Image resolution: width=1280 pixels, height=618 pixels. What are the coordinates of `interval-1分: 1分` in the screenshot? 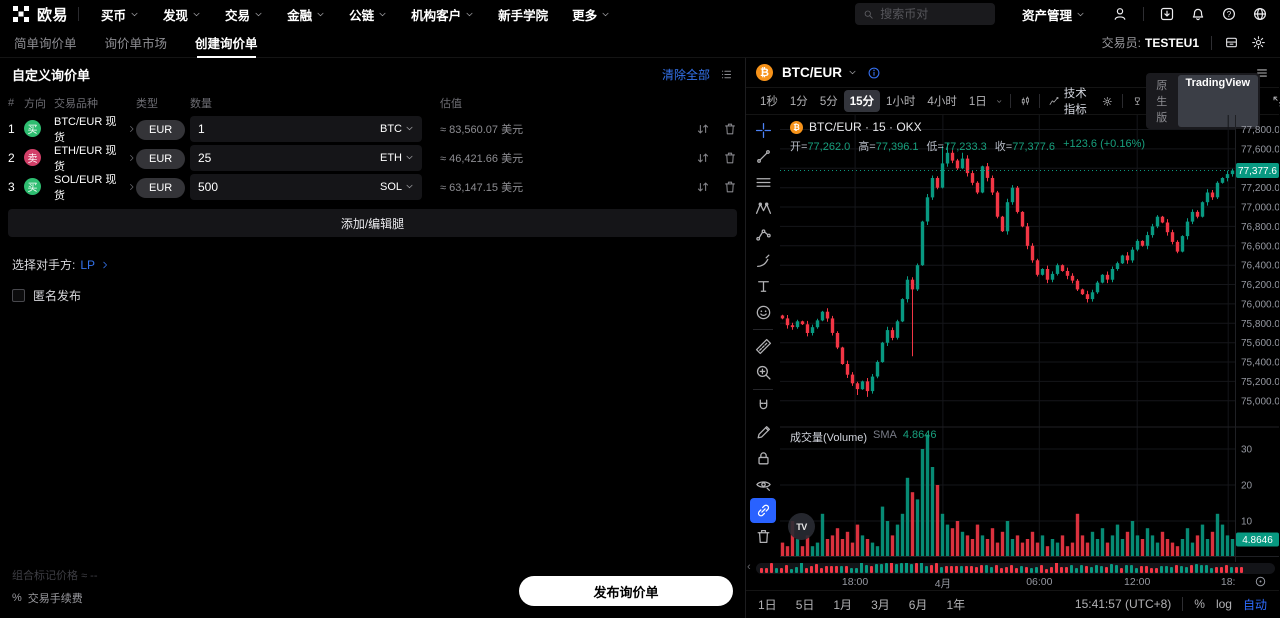 It's located at (798, 102).